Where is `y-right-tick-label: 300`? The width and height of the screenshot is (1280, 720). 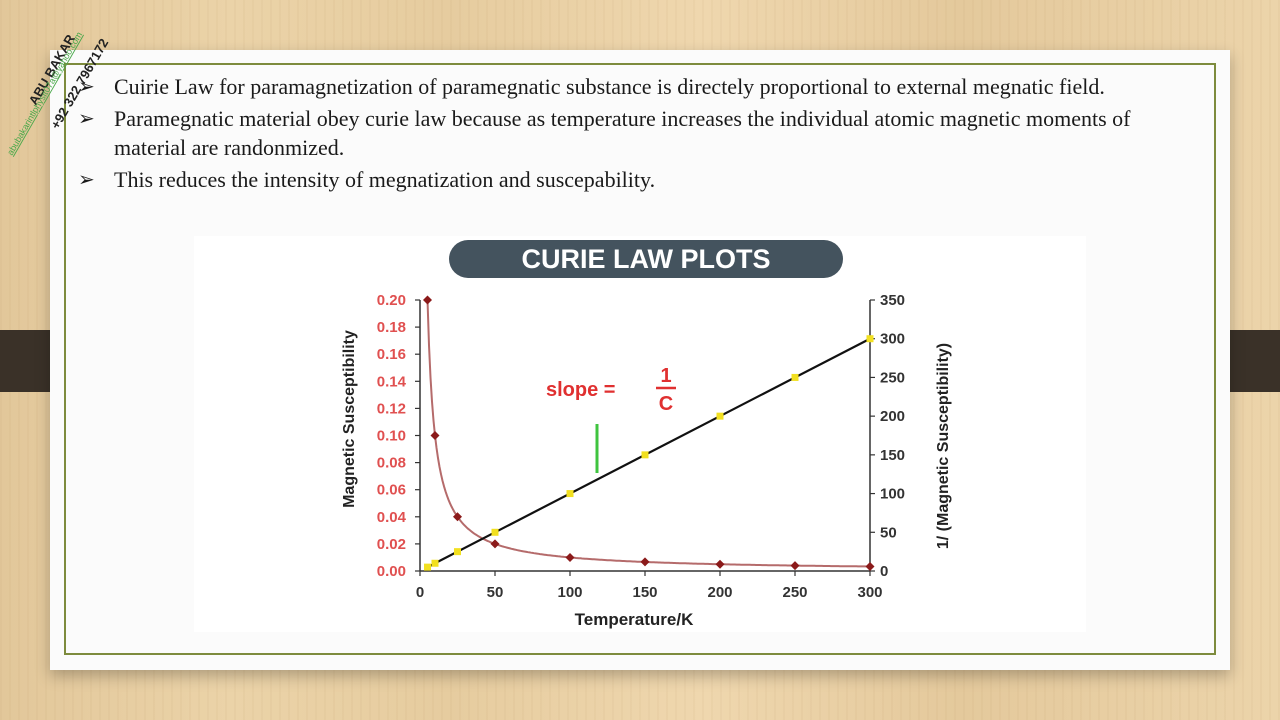 y-right-tick-label: 300 is located at coordinates (892, 339).